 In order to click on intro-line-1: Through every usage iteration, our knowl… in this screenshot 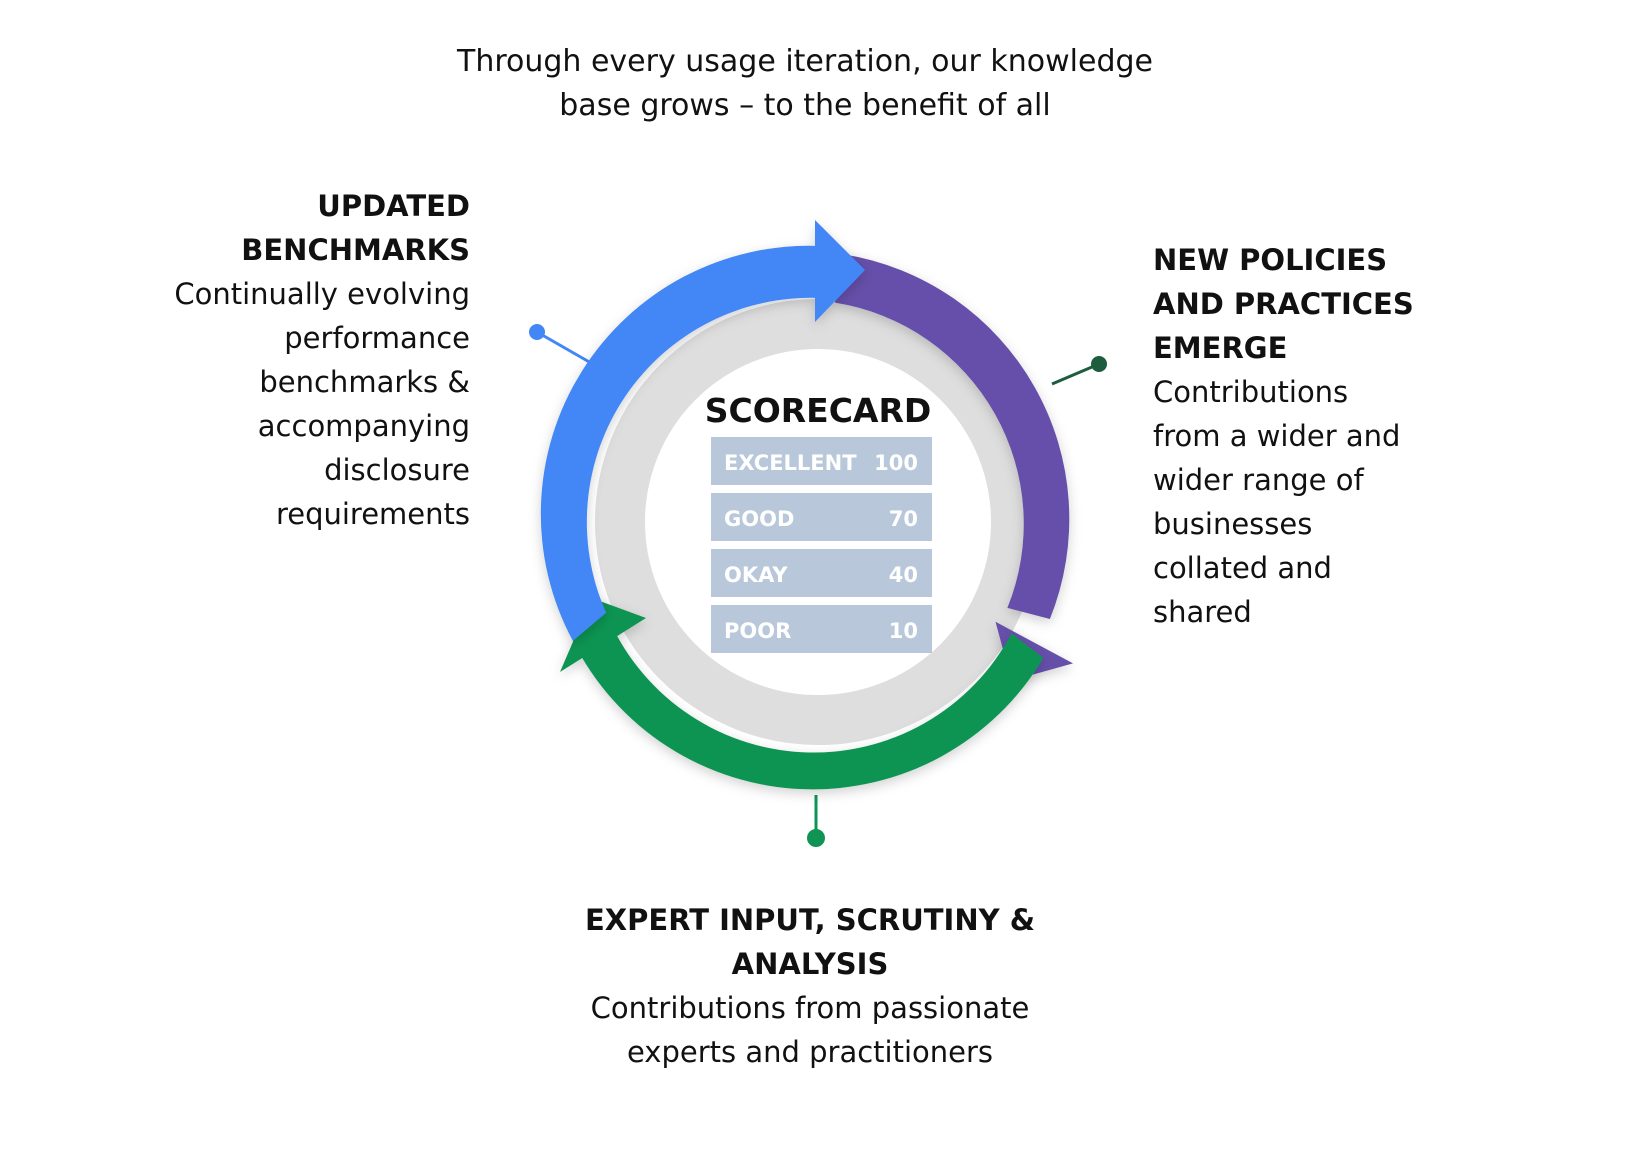, I will do `click(805, 61)`.